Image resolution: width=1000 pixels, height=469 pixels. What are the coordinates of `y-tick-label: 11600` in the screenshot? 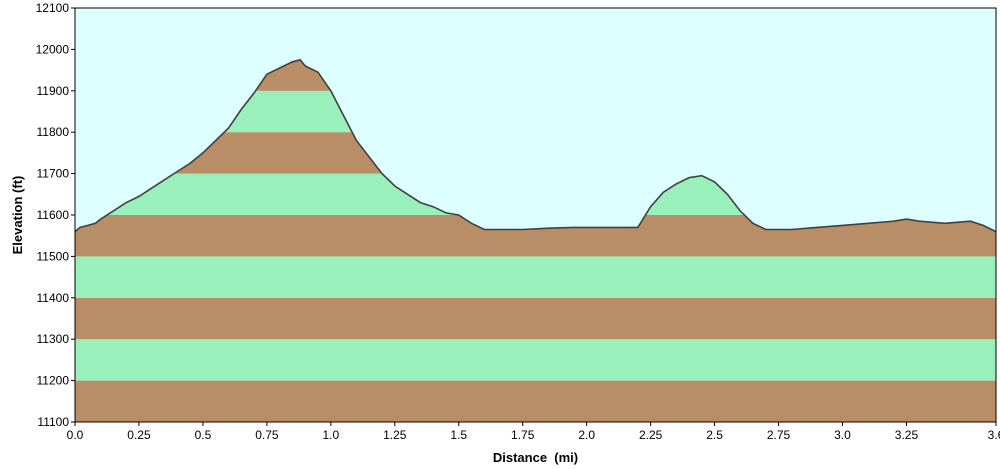 It's located at (53, 215).